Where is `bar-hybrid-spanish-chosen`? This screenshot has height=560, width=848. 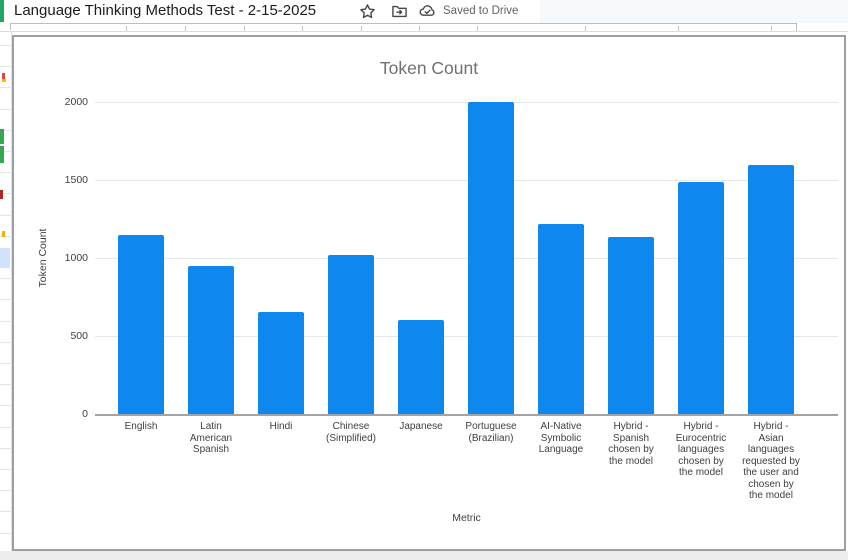 bar-hybrid-spanish-chosen is located at coordinates (631, 325).